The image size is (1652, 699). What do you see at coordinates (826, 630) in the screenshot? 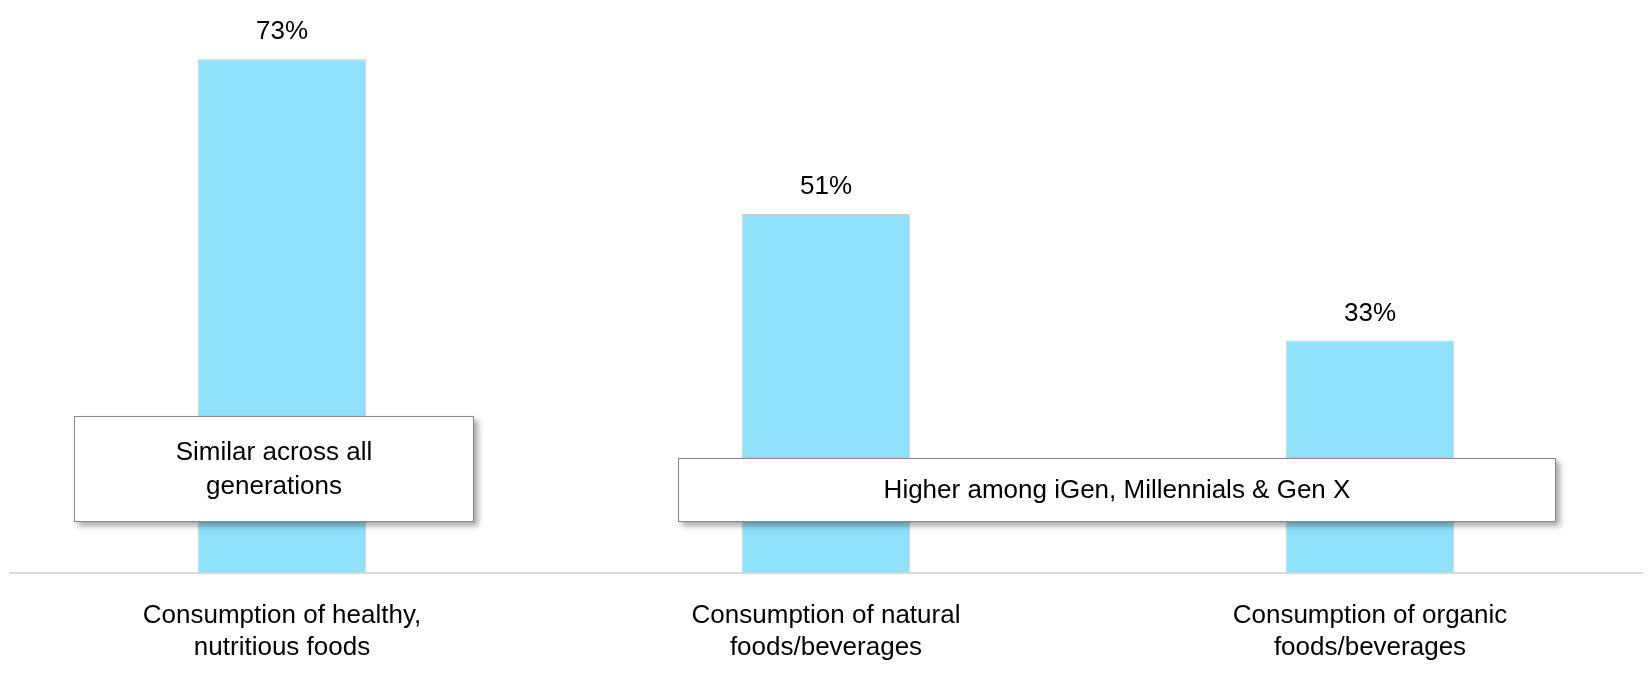
I see `x-tick-label: Consumption of natural foods/beverages` at bounding box center [826, 630].